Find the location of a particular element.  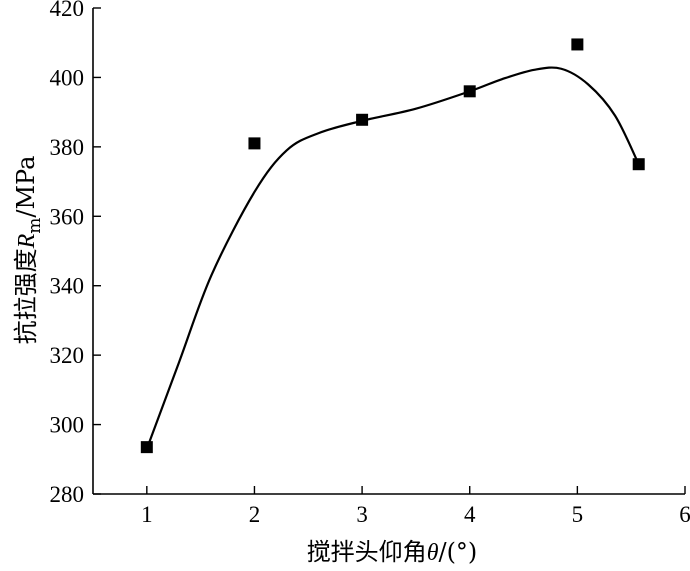

y-axis-title-main: 抗拉强度 is located at coordinates (26, 296).